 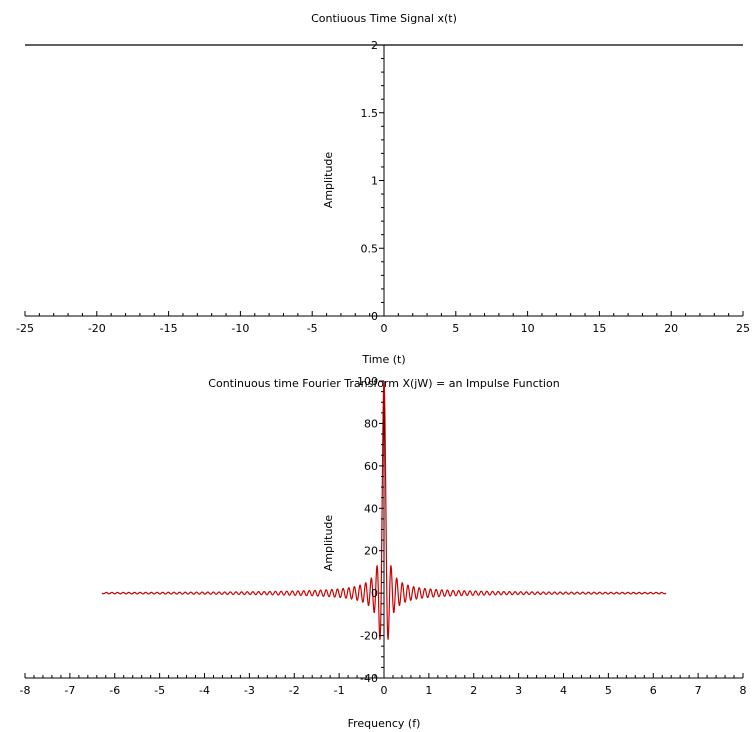 I want to click on time-signal-x-ticks: -25 -20 -15 -10 -5 0 5 10 15 20 25, so click(x=383, y=323).